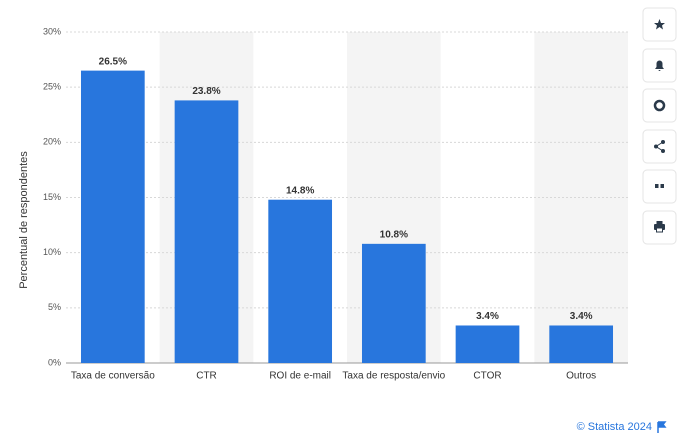  What do you see at coordinates (52, 31) in the screenshot?
I see `y-tick-label: 30%` at bounding box center [52, 31].